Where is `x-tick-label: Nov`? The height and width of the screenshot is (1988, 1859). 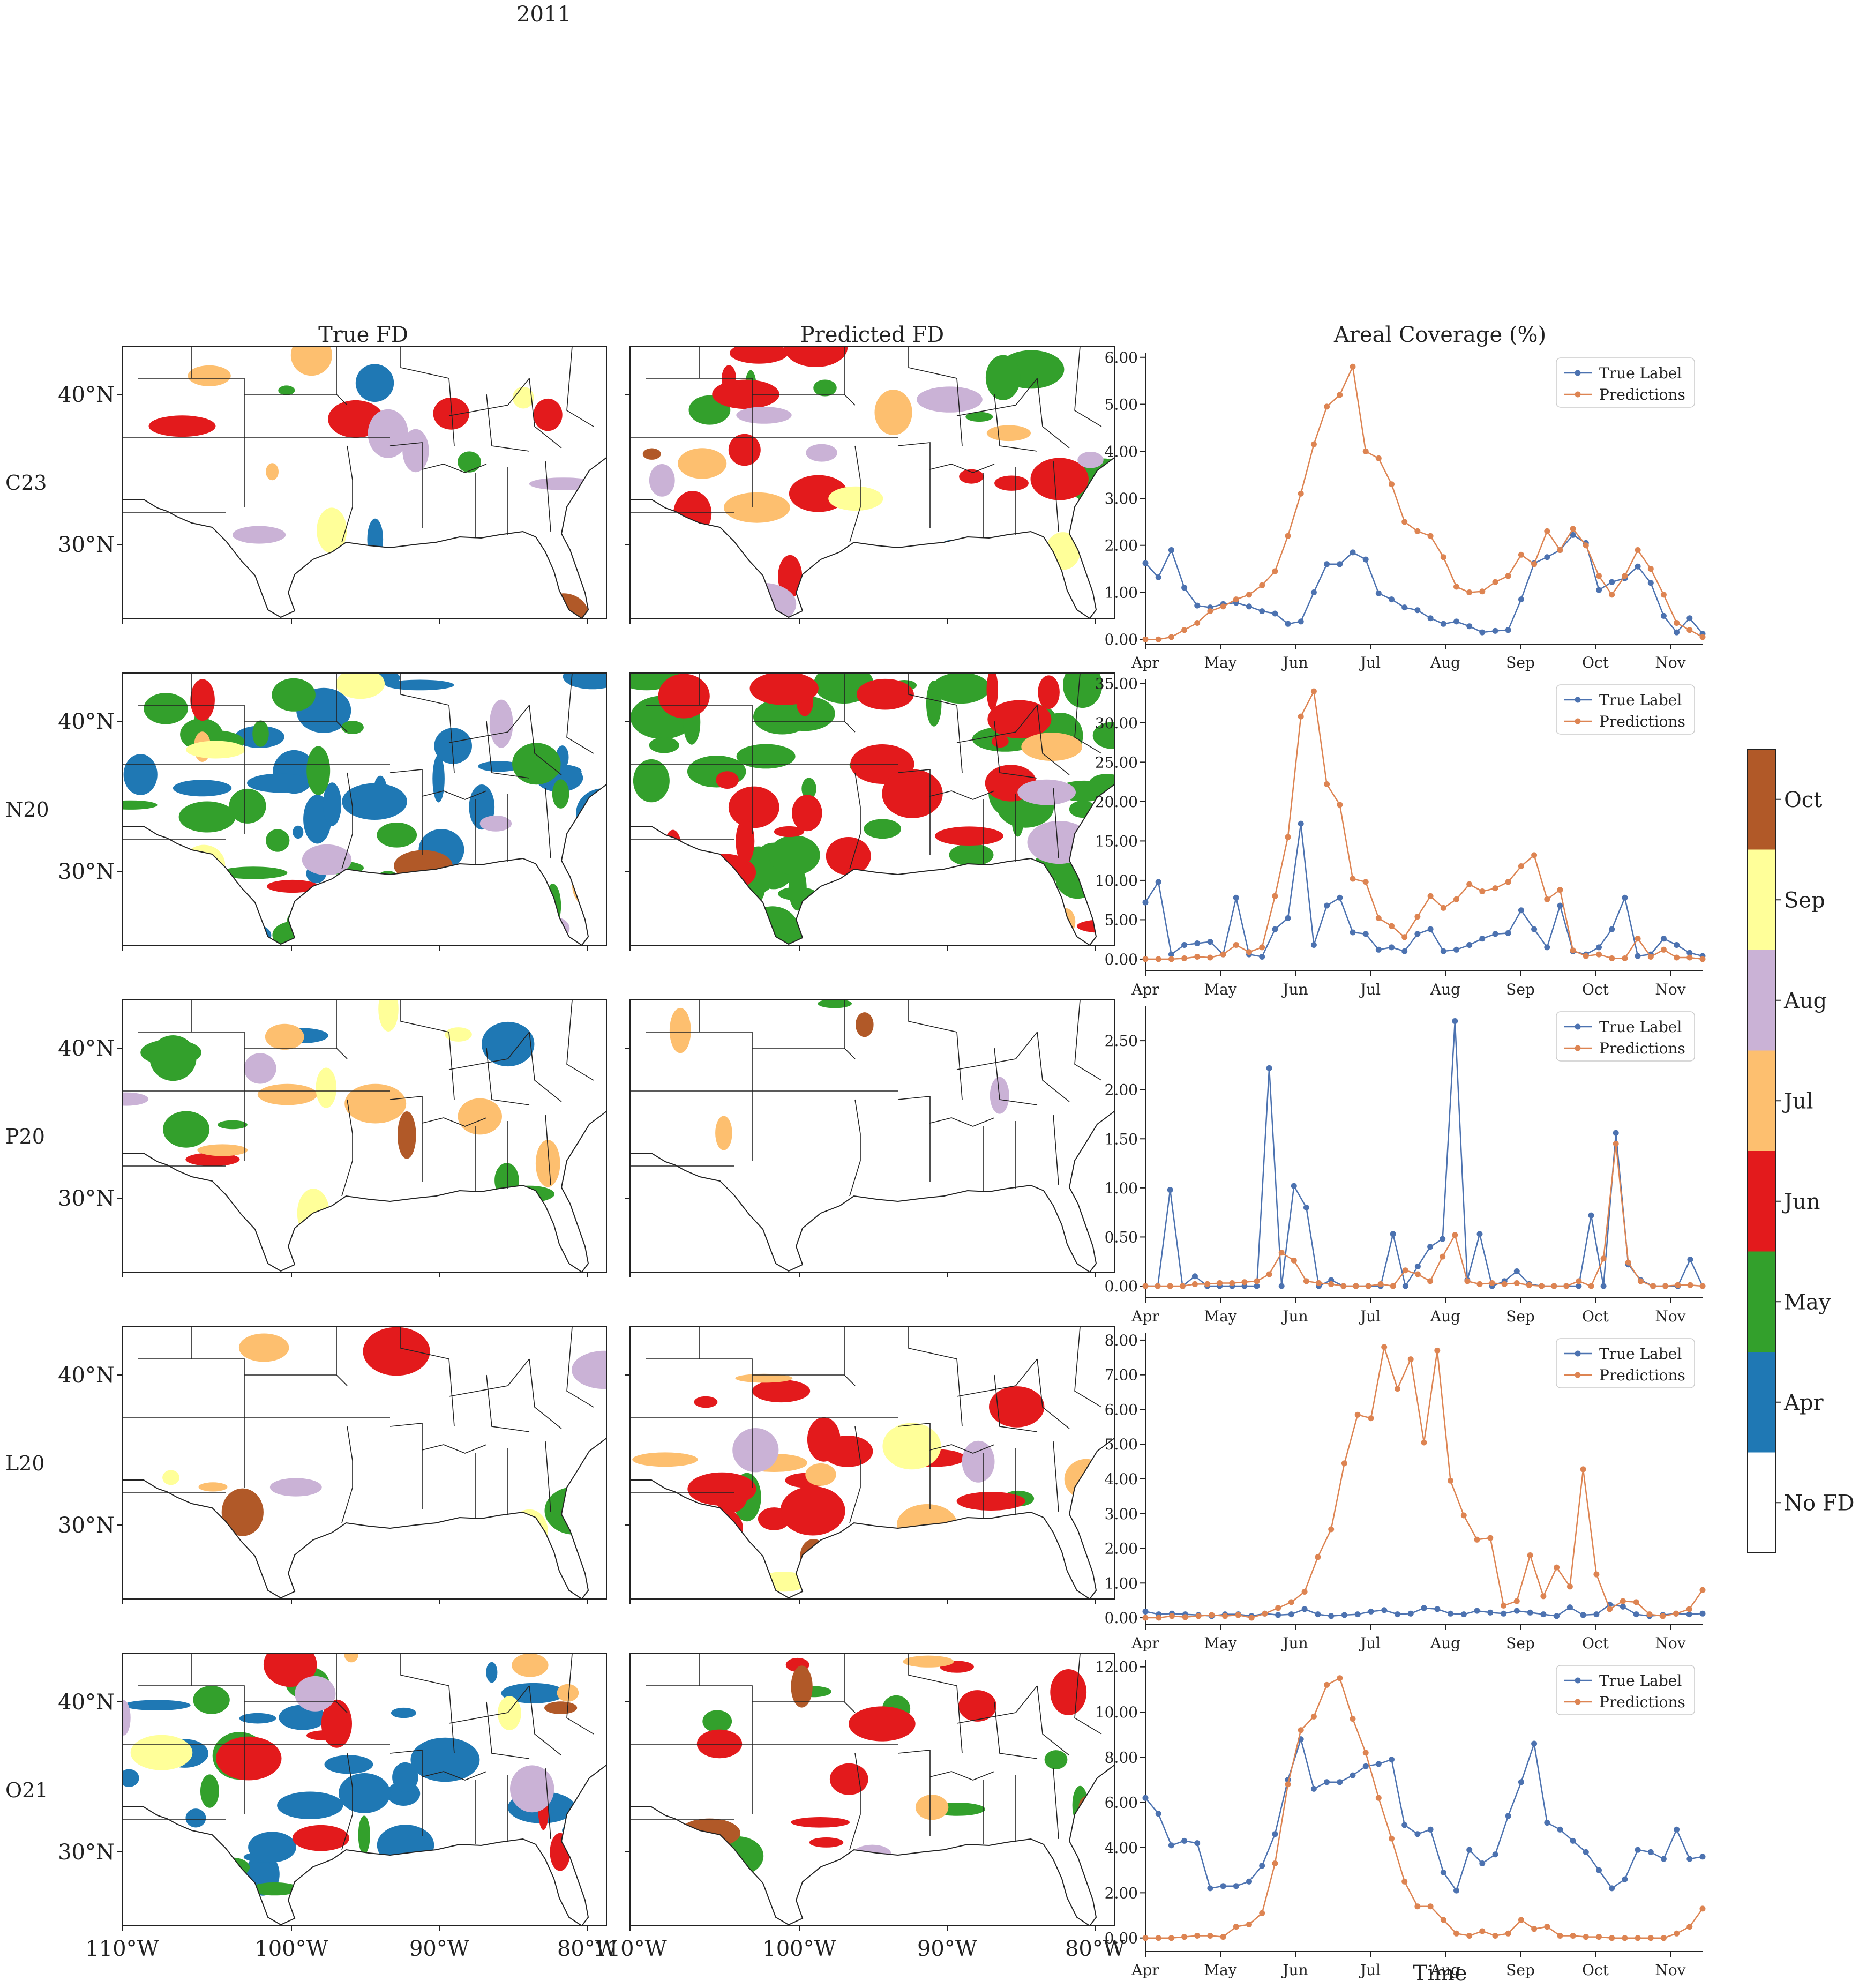 x-tick-label: Nov is located at coordinates (1670, 989).